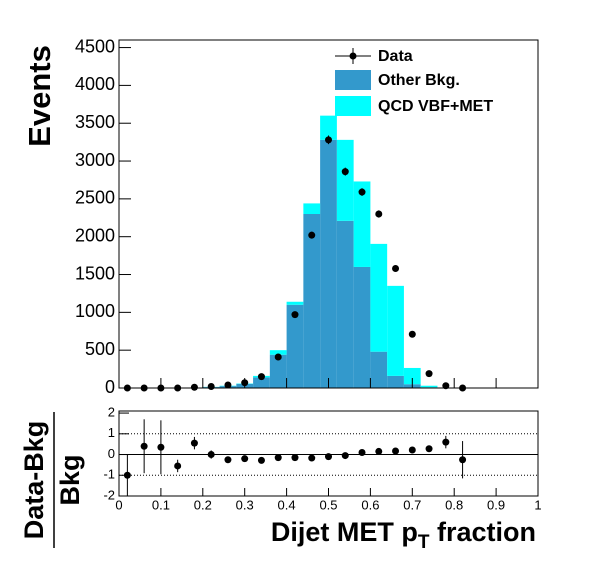 The image size is (596, 572). I want to click on y-axis-title-denominator: Bkg, so click(70, 479).